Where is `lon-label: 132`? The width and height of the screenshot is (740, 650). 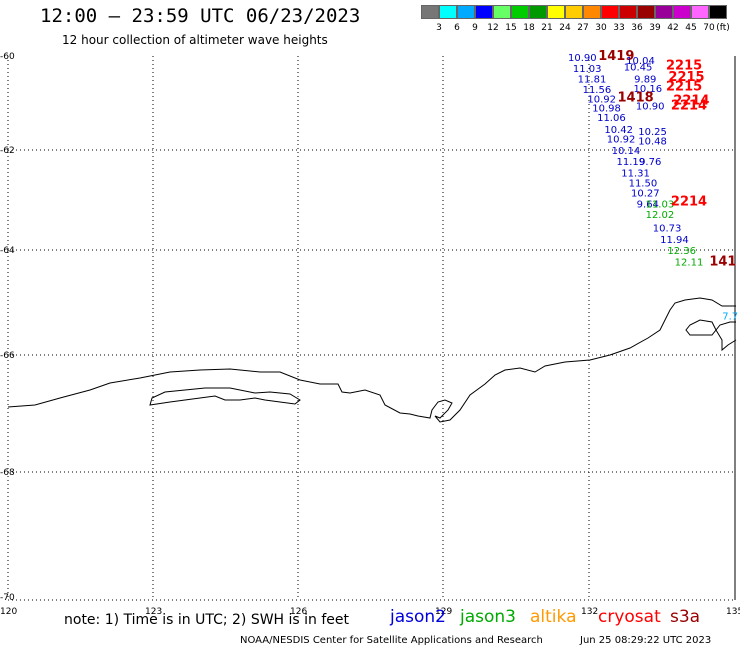 lon-label: 132 is located at coordinates (589, 612).